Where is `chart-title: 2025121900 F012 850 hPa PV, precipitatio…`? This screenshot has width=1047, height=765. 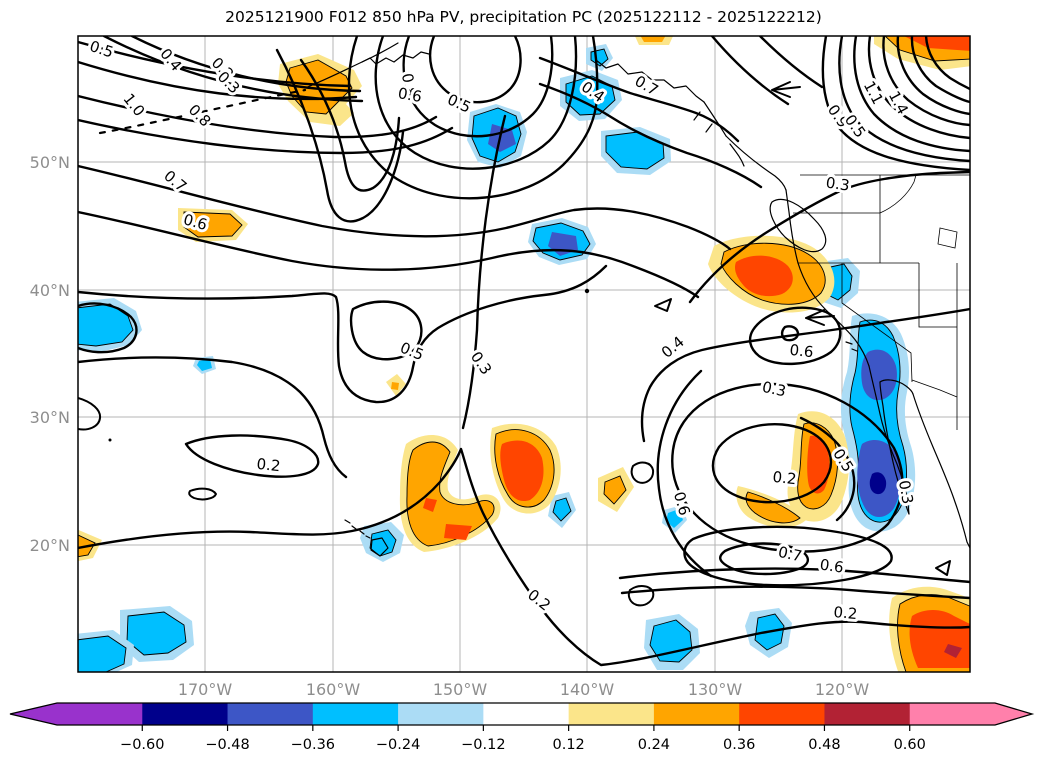 chart-title: 2025121900 F012 850 hPa PV, precipitatio… is located at coordinates (523, 17).